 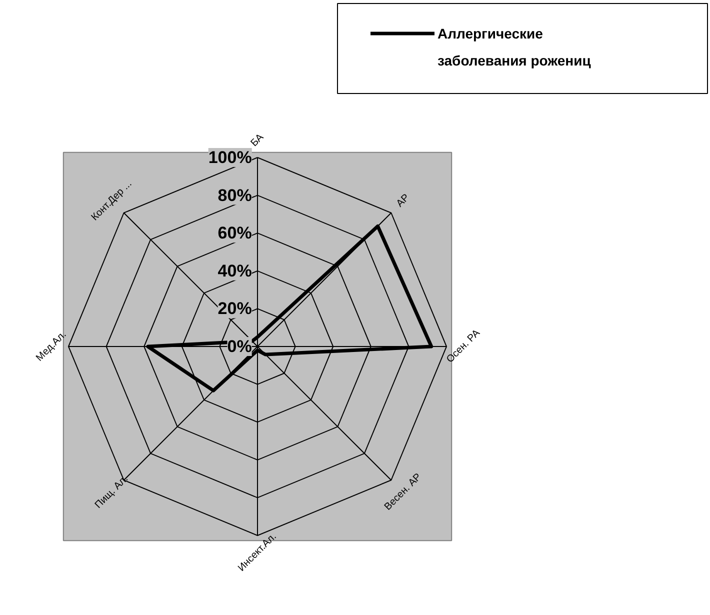 What do you see at coordinates (403, 201) in the screenshot?
I see `spoke-label: АР` at bounding box center [403, 201].